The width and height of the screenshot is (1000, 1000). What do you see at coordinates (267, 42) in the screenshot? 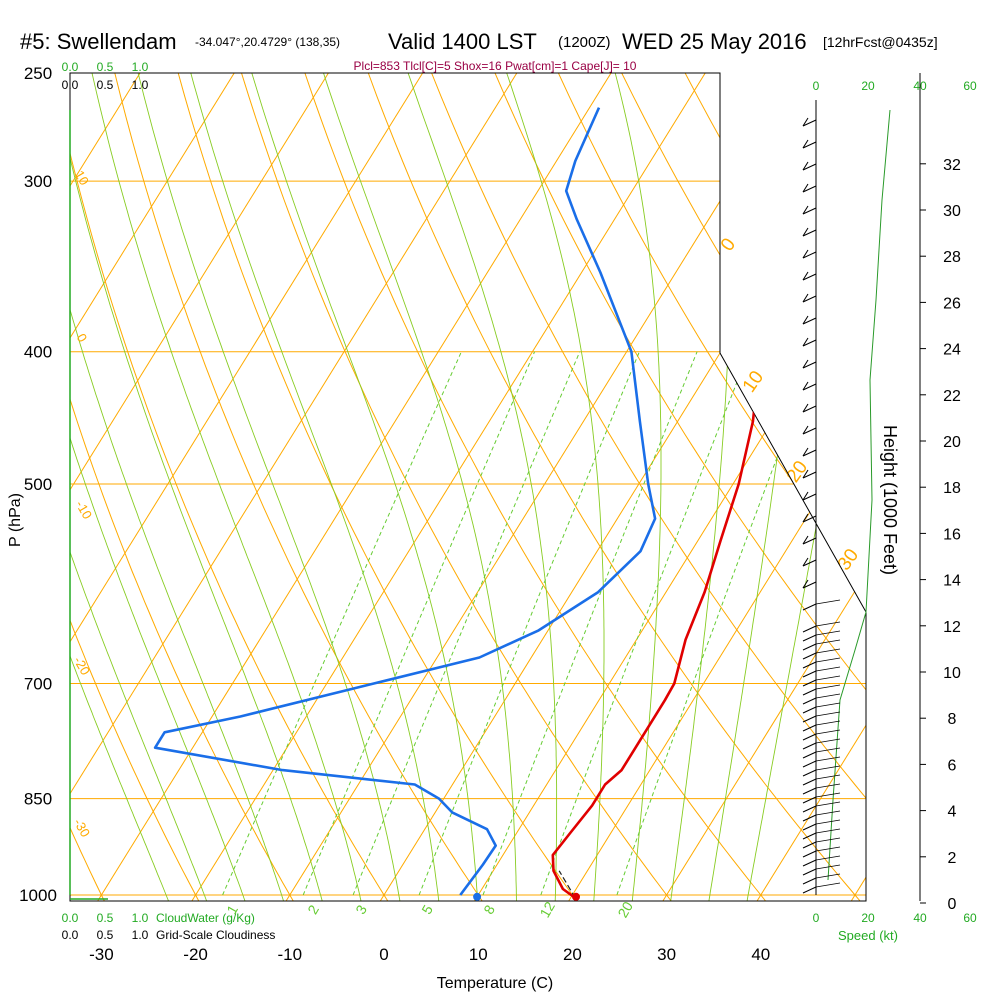
I see `station-coords: -34.047°,20.4729° (138,35)` at bounding box center [267, 42].